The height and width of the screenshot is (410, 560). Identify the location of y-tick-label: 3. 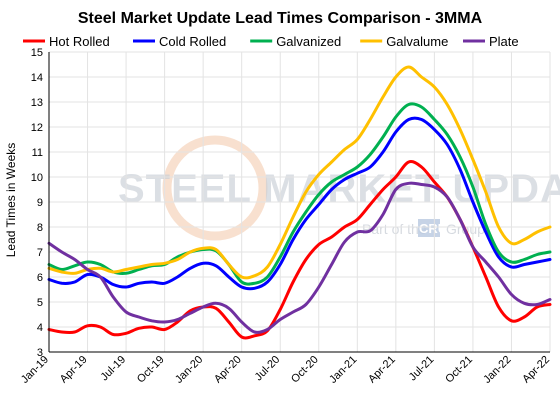
(40, 353).